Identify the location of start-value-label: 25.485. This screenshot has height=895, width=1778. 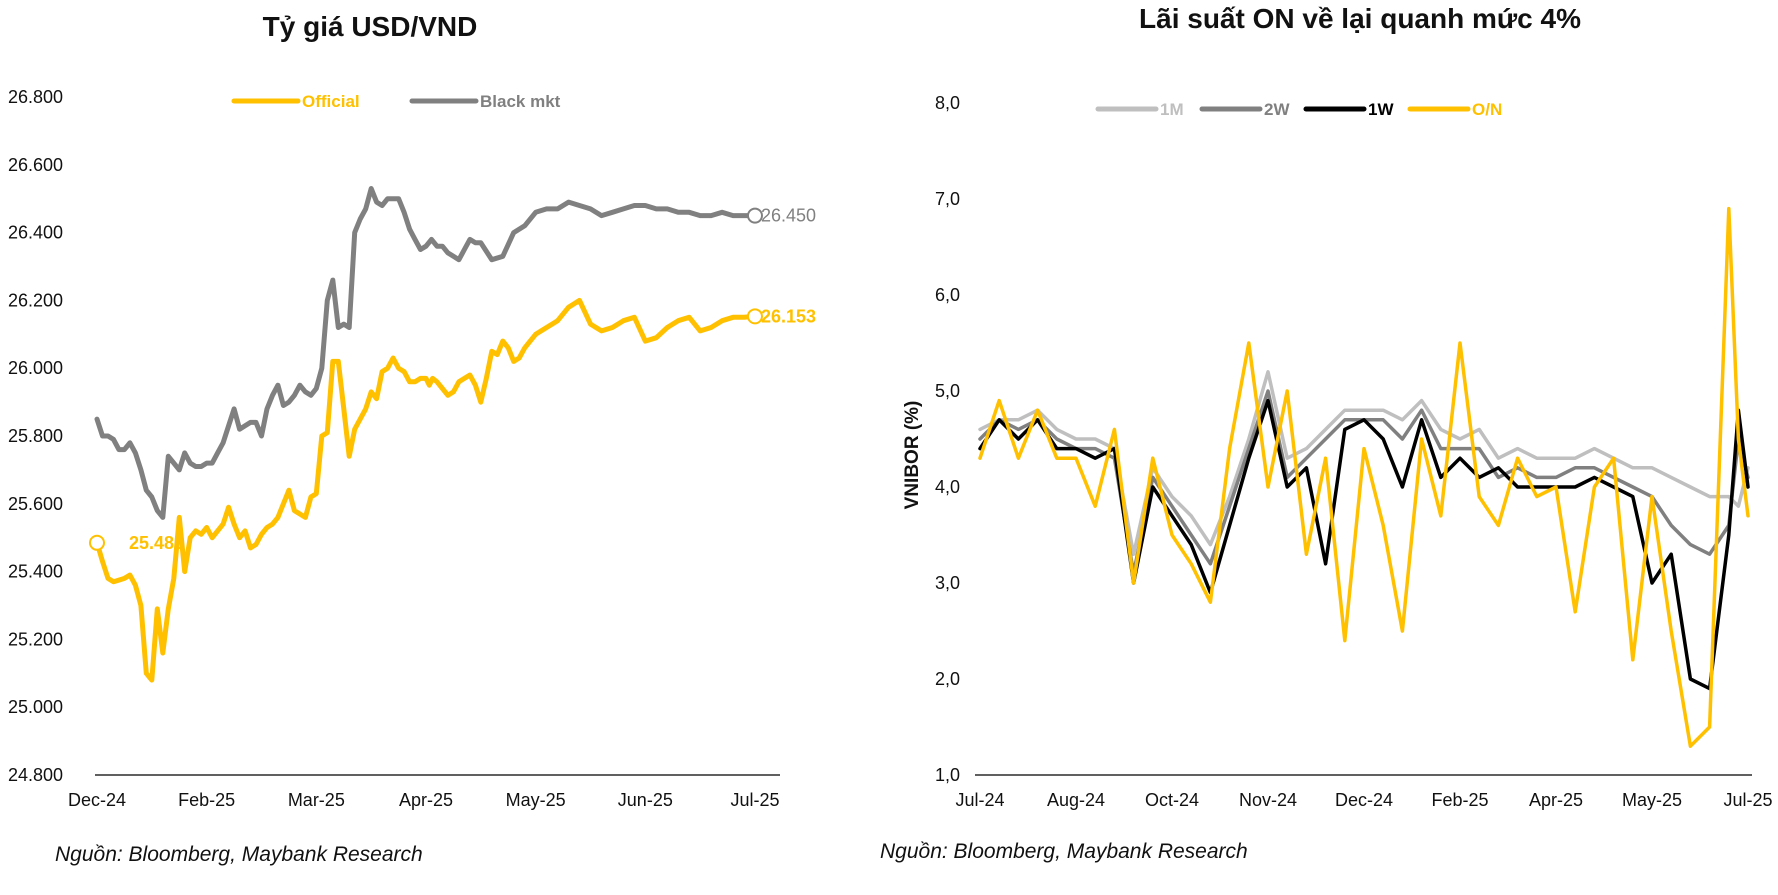
(156, 543).